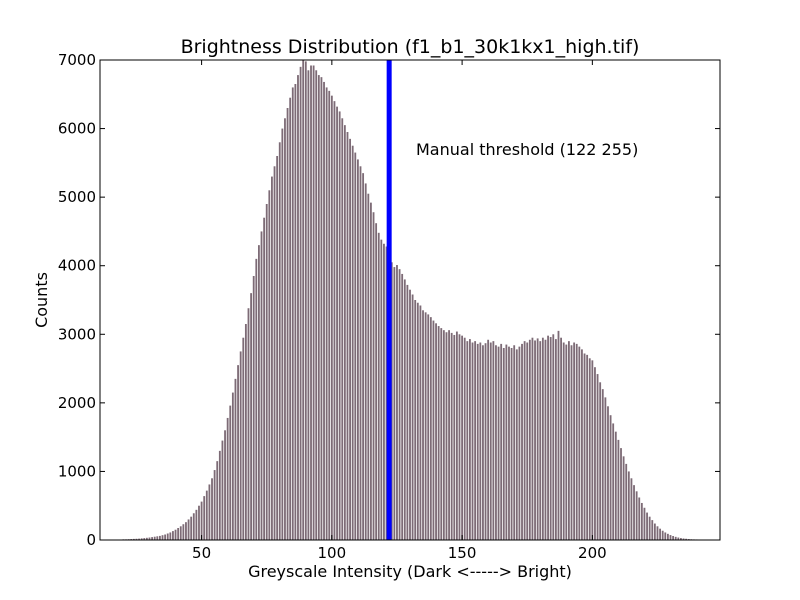 The width and height of the screenshot is (800, 600). What do you see at coordinates (201, 553) in the screenshot?
I see `x-tick-label: 50` at bounding box center [201, 553].